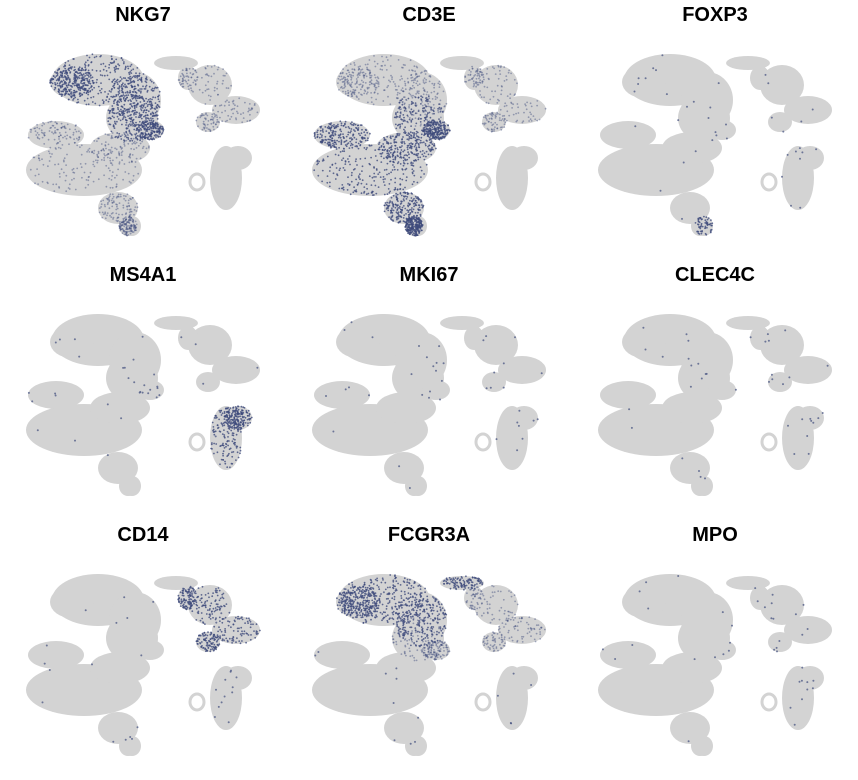 The image size is (858, 780). I want to click on panel-title: FOXP3, so click(715, 15).